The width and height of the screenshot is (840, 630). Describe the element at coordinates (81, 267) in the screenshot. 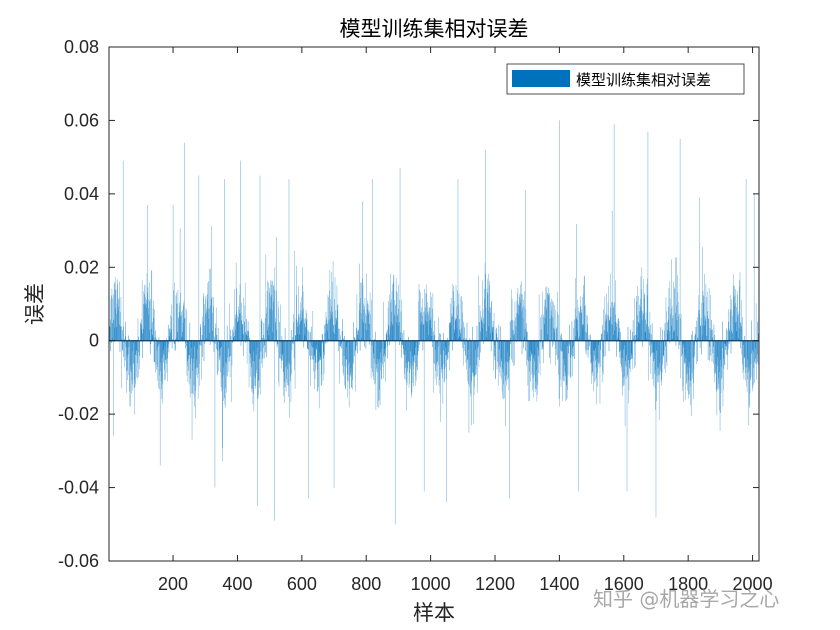

I see `y-tick-label: 0.02` at that location.